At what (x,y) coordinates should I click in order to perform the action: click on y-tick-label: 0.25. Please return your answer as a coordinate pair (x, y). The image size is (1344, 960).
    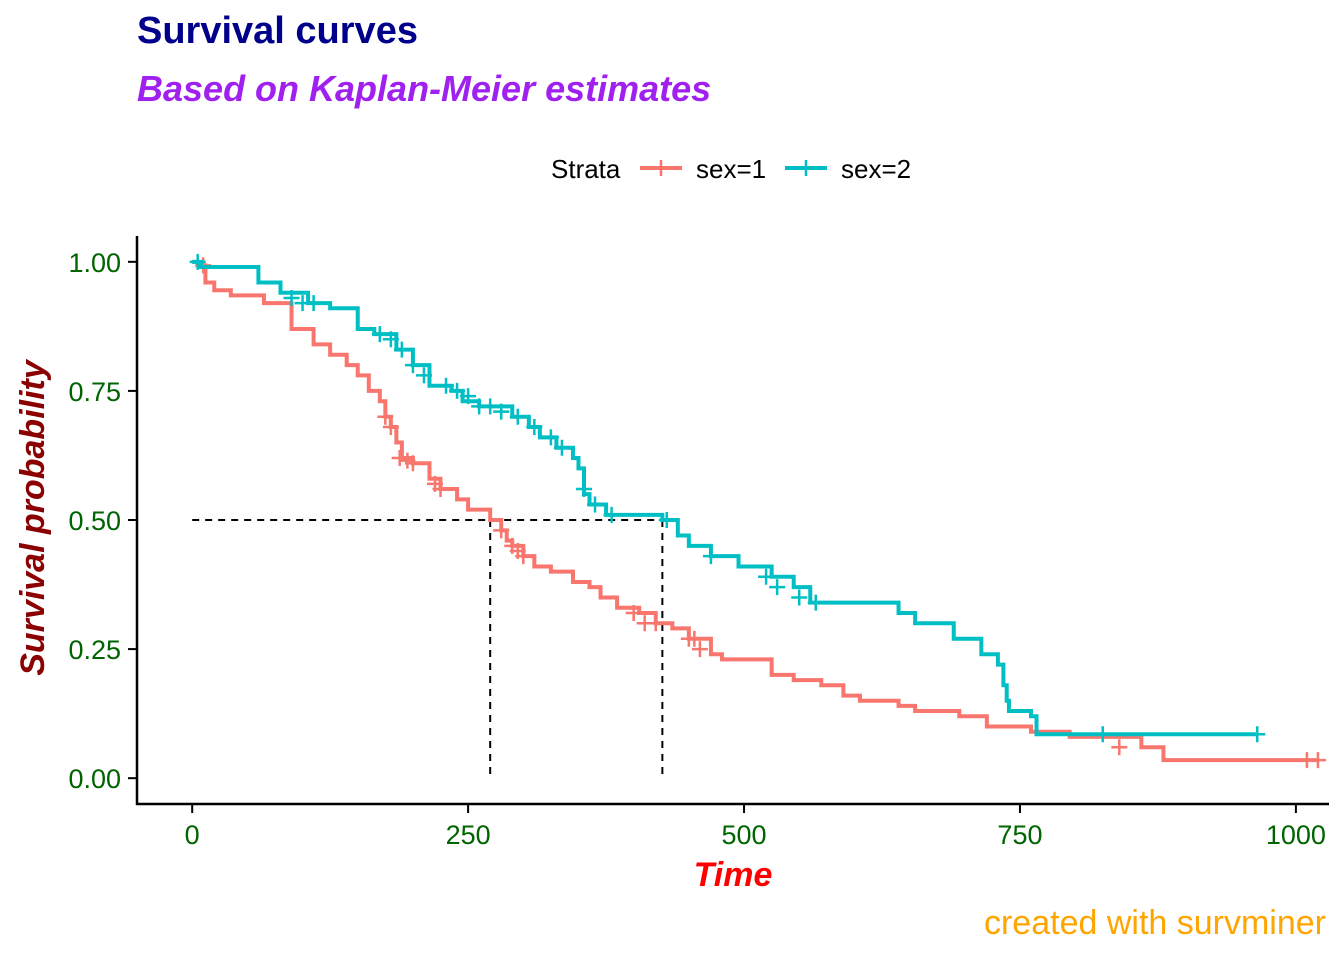
    Looking at the image, I should click on (94, 650).